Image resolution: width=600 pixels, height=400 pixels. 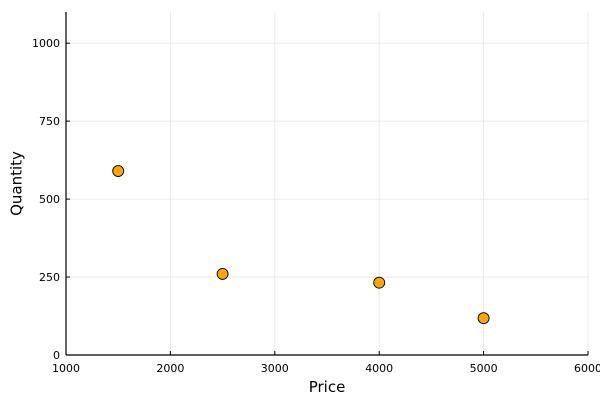 I want to click on y-tick-label: 250, so click(x=49, y=277).